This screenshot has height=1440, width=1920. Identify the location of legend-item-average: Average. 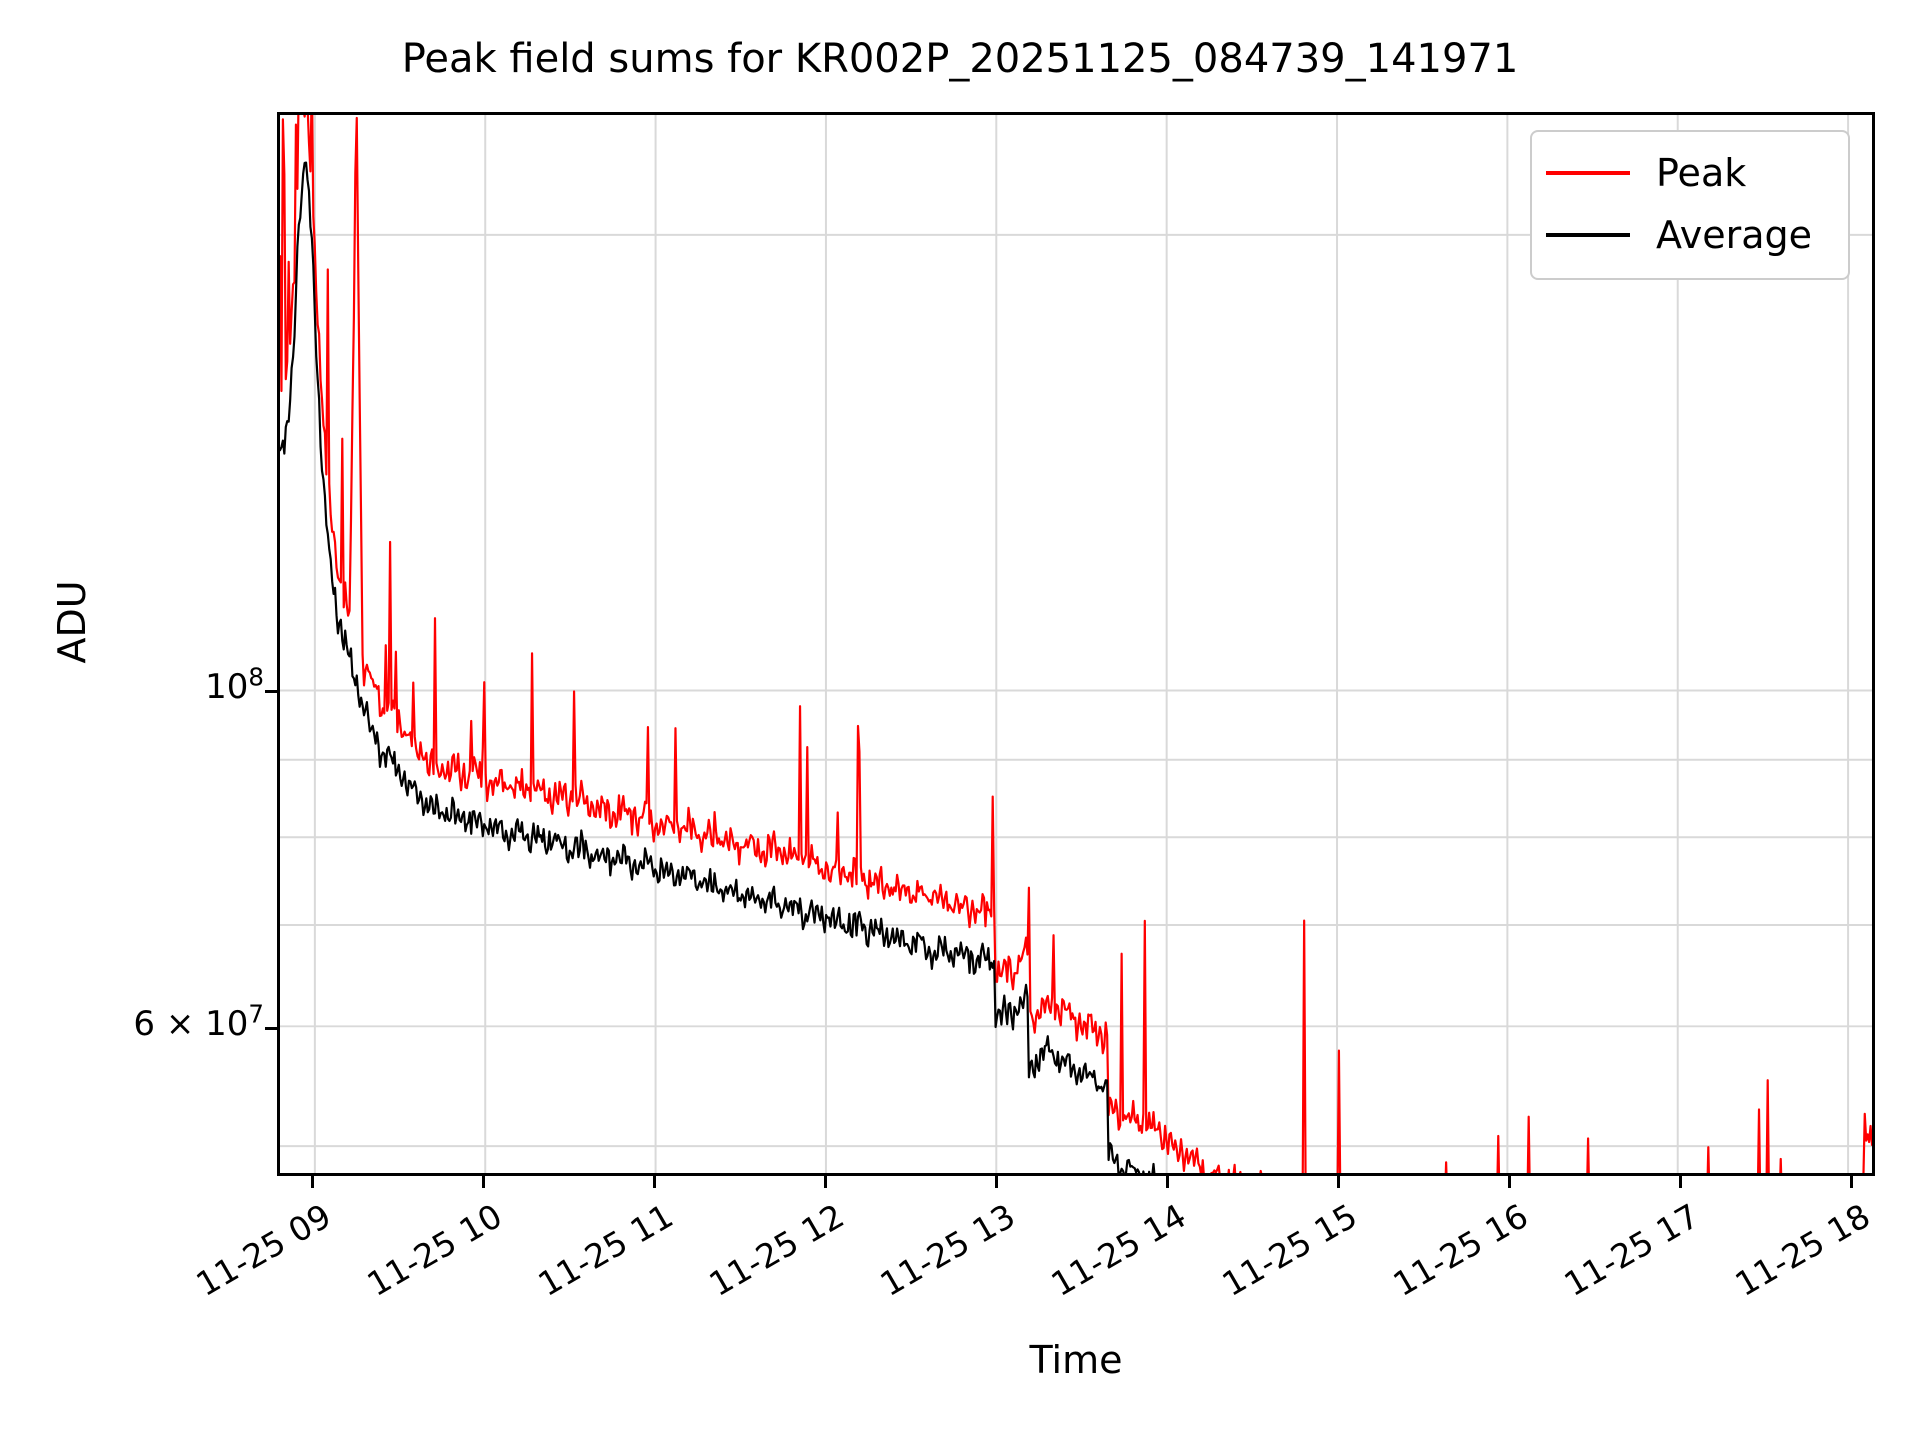
(1690, 235).